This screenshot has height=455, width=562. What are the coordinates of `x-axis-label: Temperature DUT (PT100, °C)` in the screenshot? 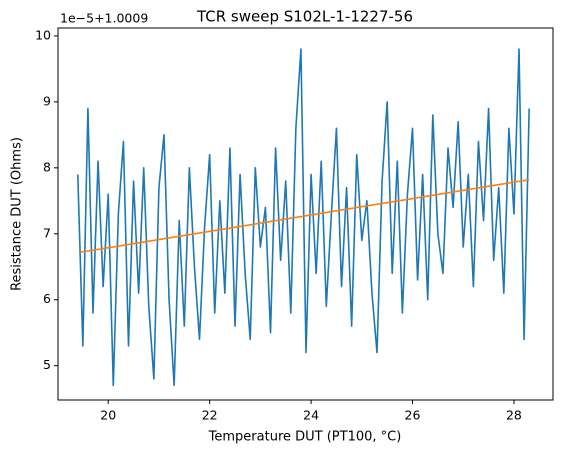 It's located at (305, 437).